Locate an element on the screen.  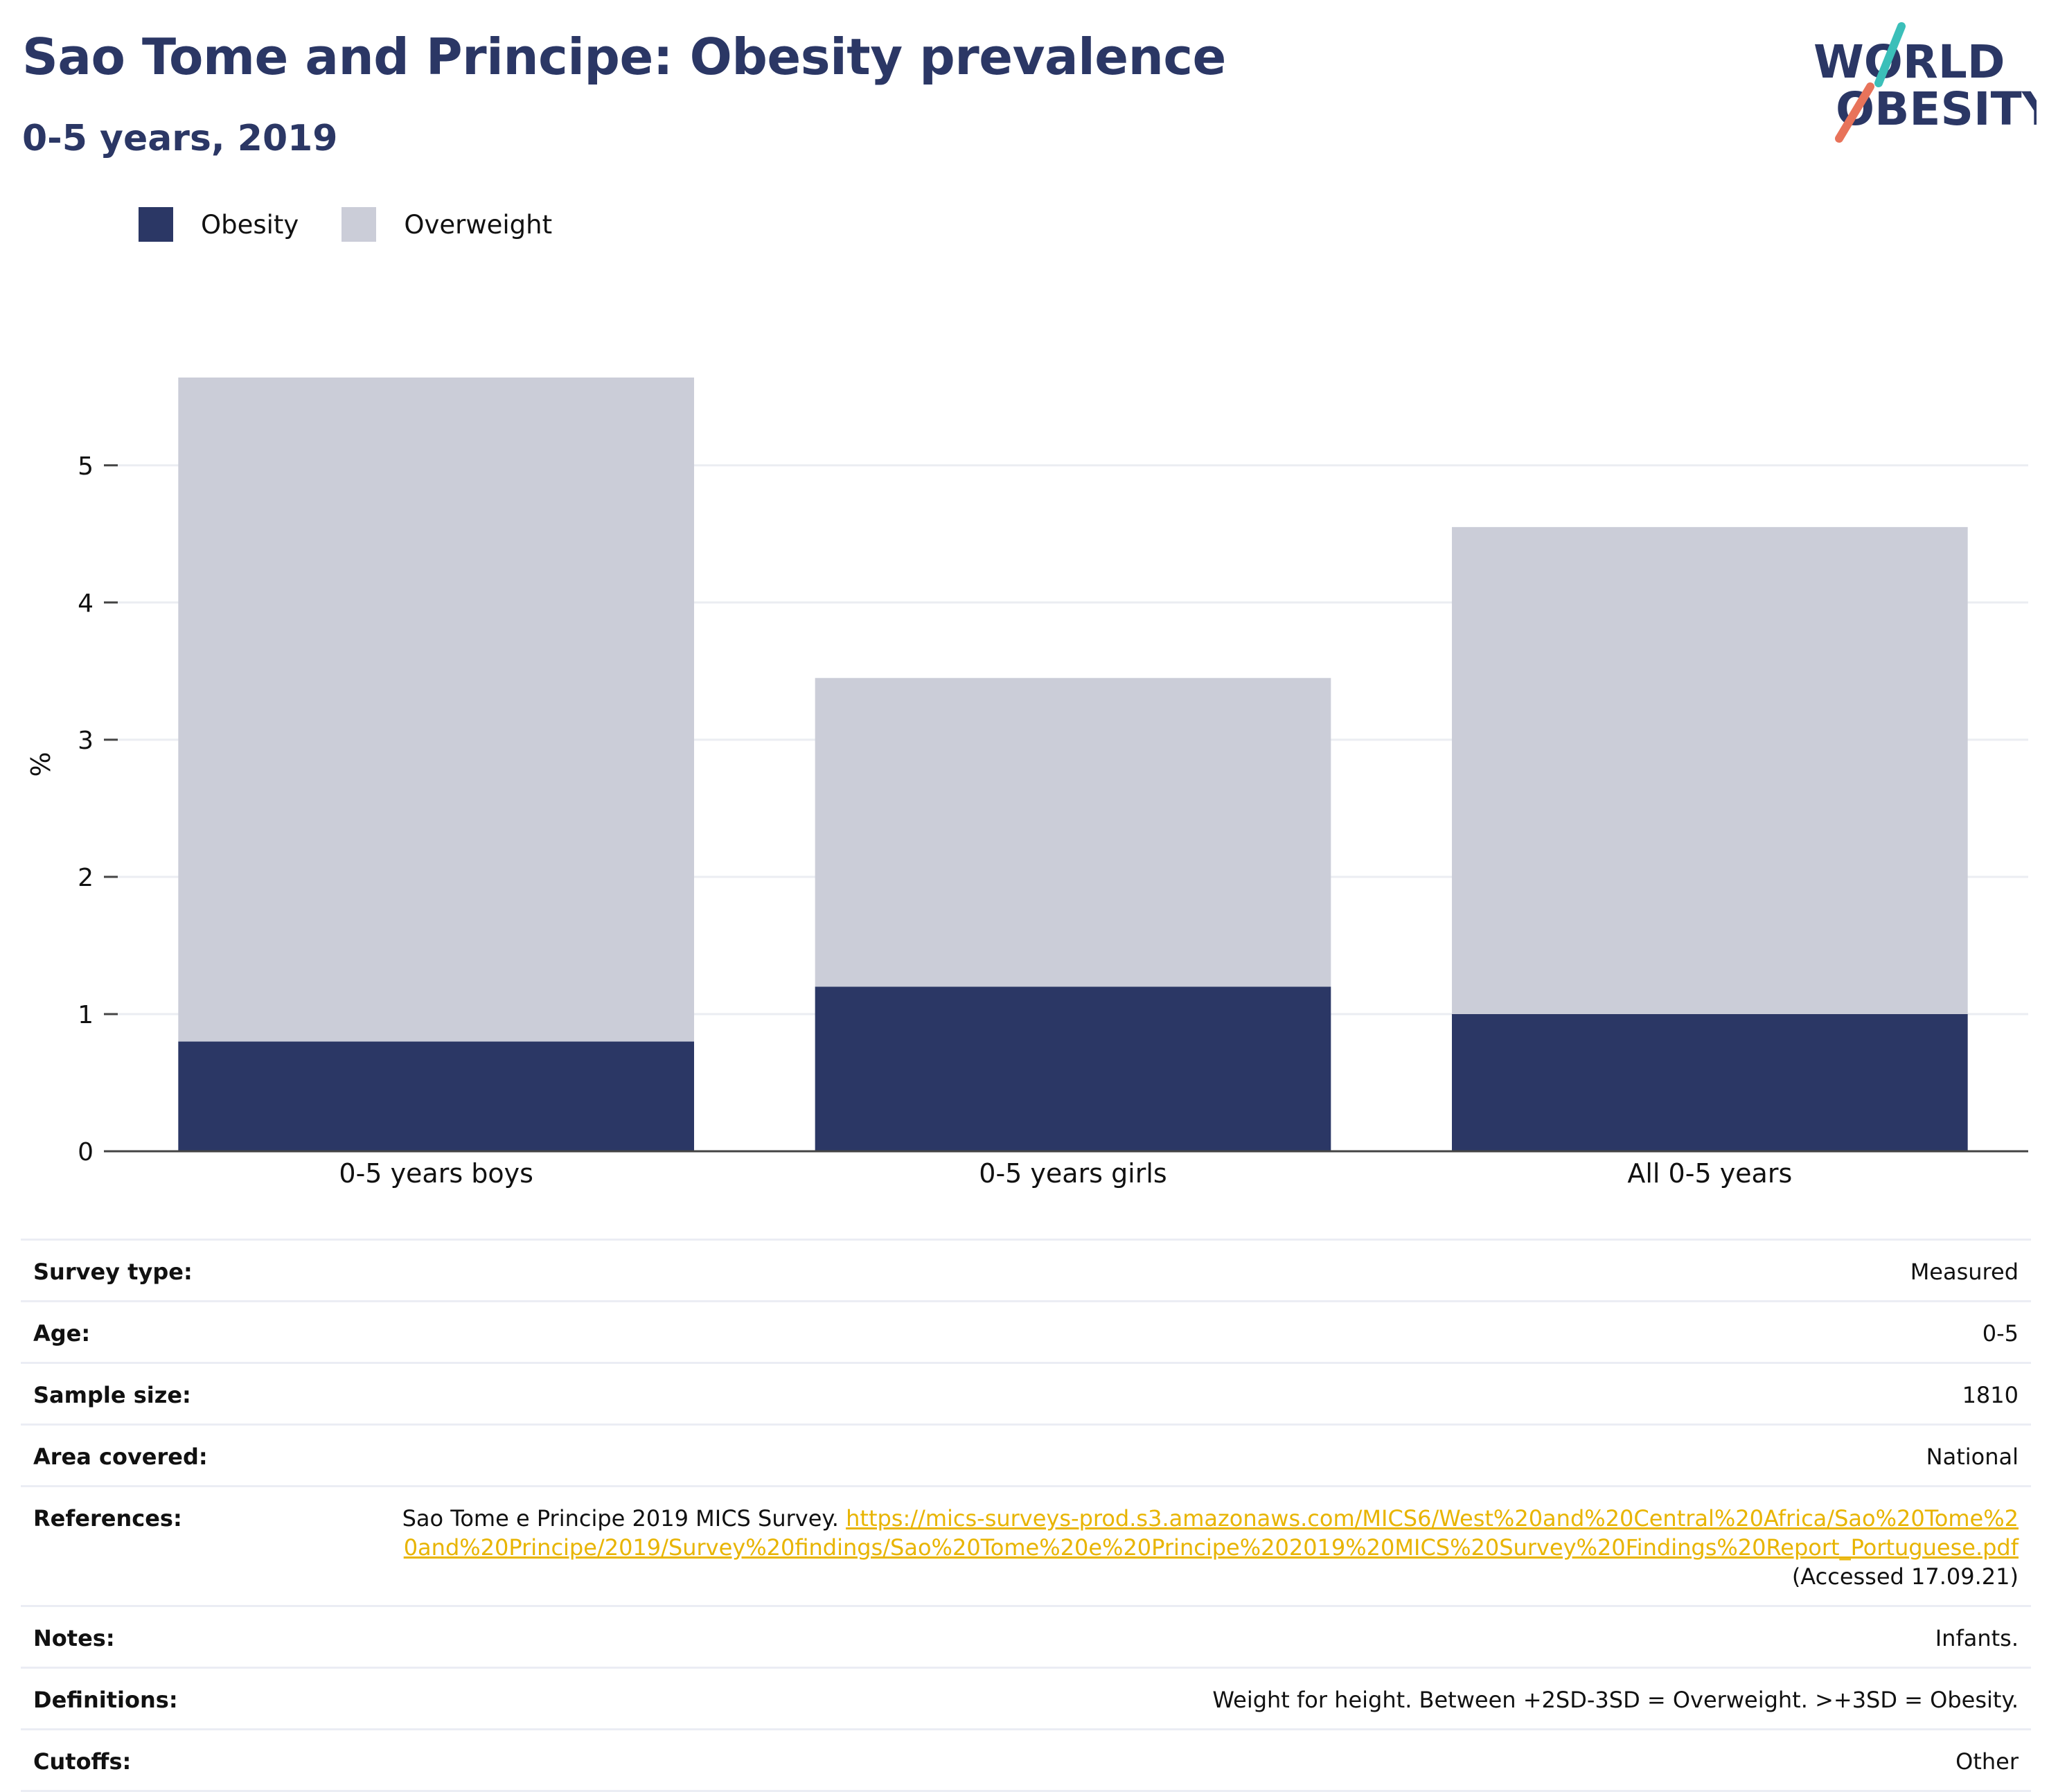
meta-value: Infants. is located at coordinates (1977, 1638).